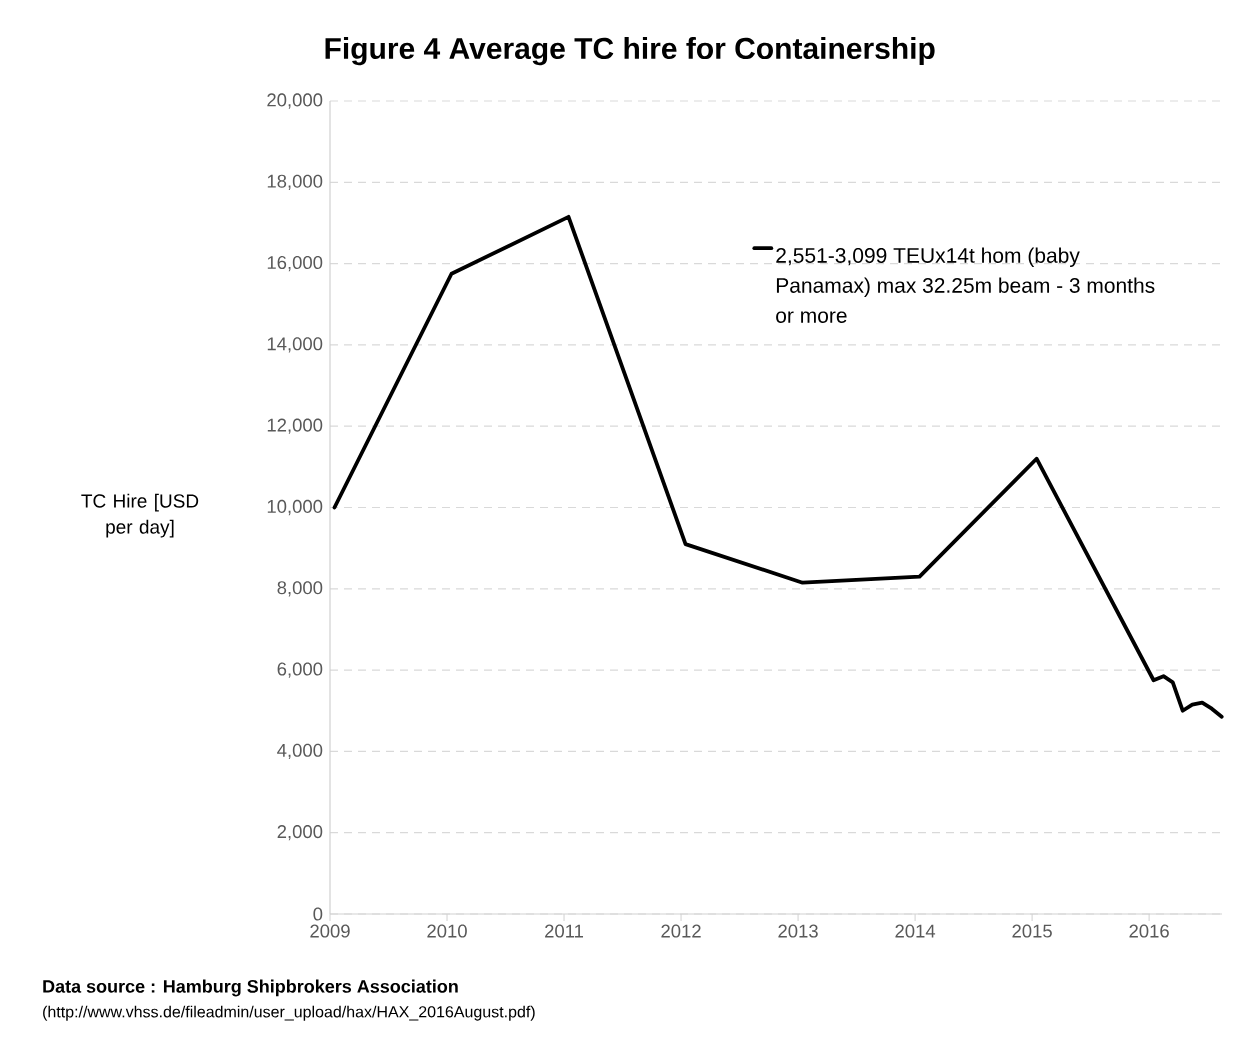  Describe the element at coordinates (798, 931) in the screenshot. I see `x-tick-label: 2013` at that location.